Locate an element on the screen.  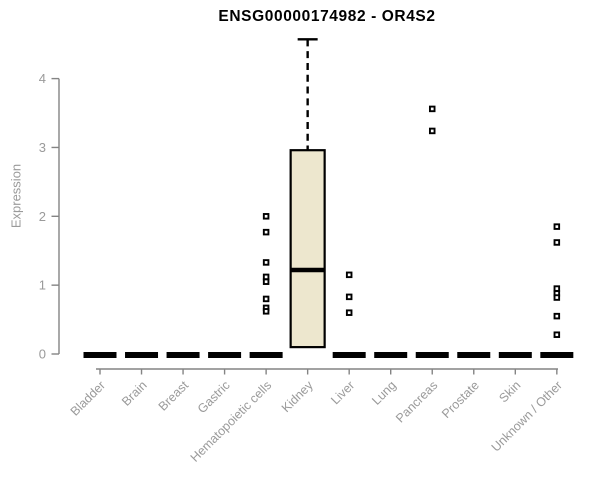
x-tick-label-pancreas: Pancreas is located at coordinates (416, 401).